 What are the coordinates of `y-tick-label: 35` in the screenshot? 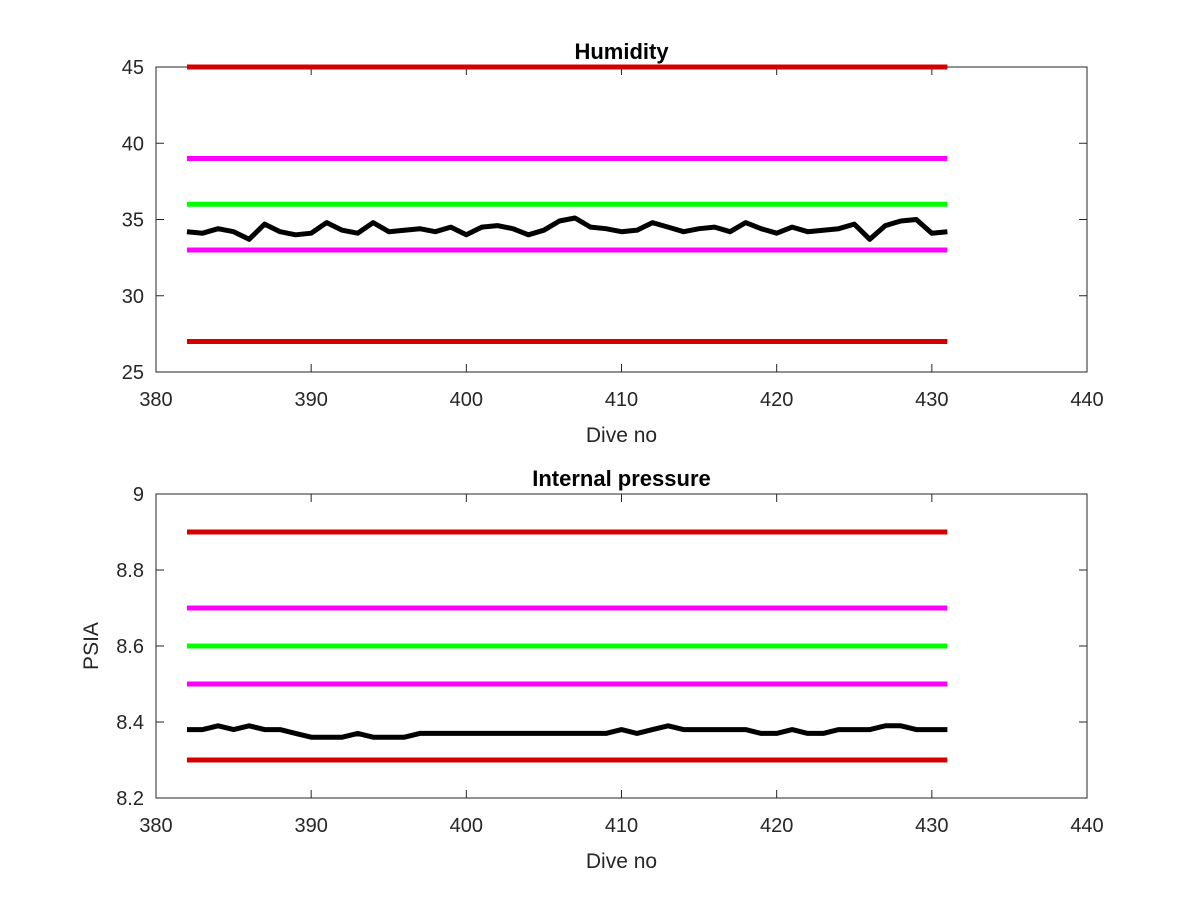 It's located at (133, 221).